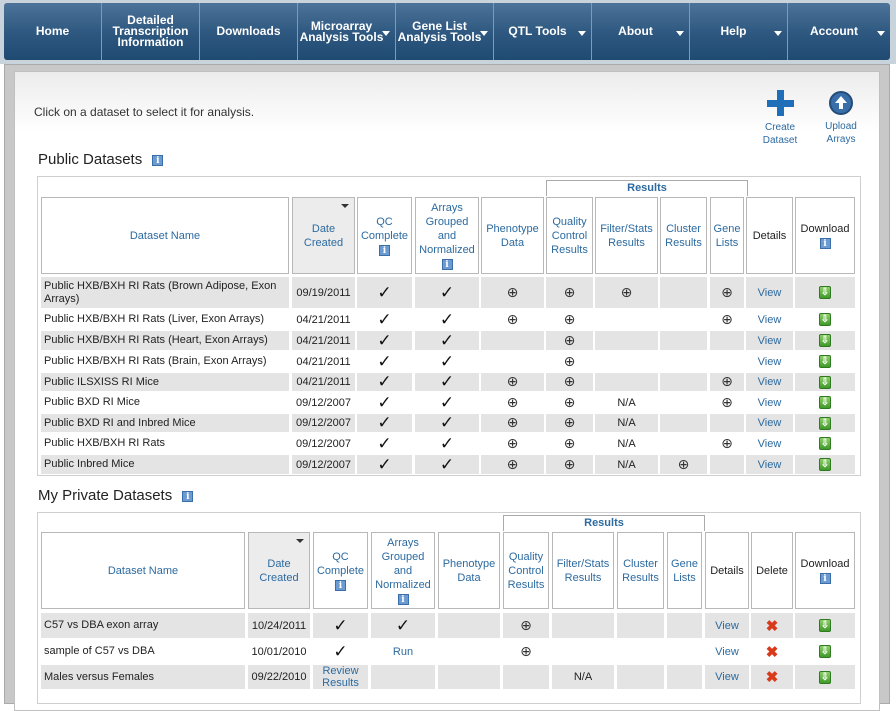 The height and width of the screenshot is (711, 896). Describe the element at coordinates (543, 31) in the screenshot. I see `nav-item-qtl-tools: QTL Tools` at that location.